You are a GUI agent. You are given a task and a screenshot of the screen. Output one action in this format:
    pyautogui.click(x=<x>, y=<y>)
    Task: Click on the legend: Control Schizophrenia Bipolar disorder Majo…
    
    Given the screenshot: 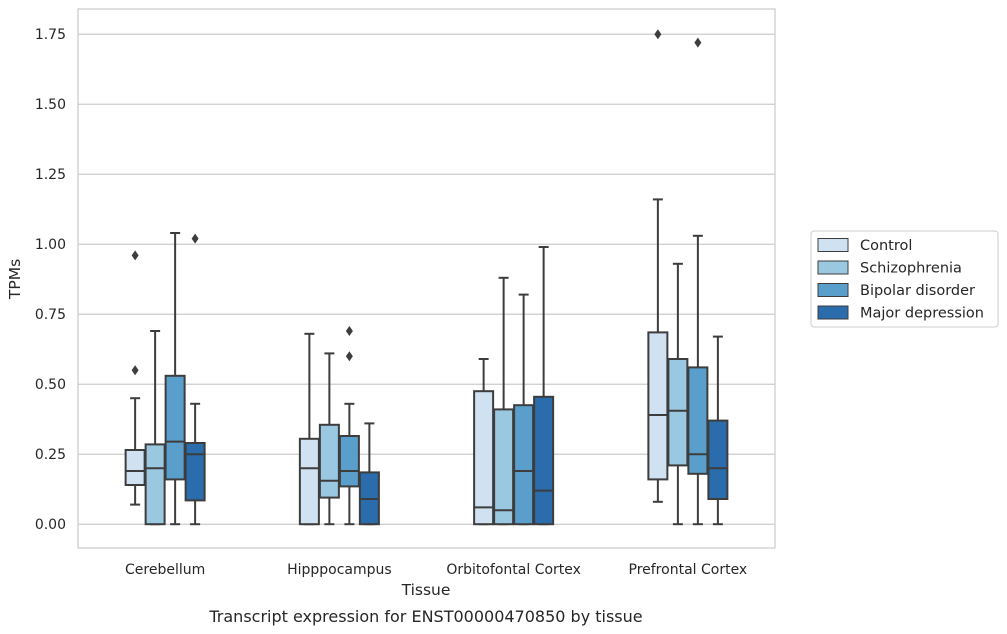 What is the action you would take?
    pyautogui.click(x=904, y=279)
    